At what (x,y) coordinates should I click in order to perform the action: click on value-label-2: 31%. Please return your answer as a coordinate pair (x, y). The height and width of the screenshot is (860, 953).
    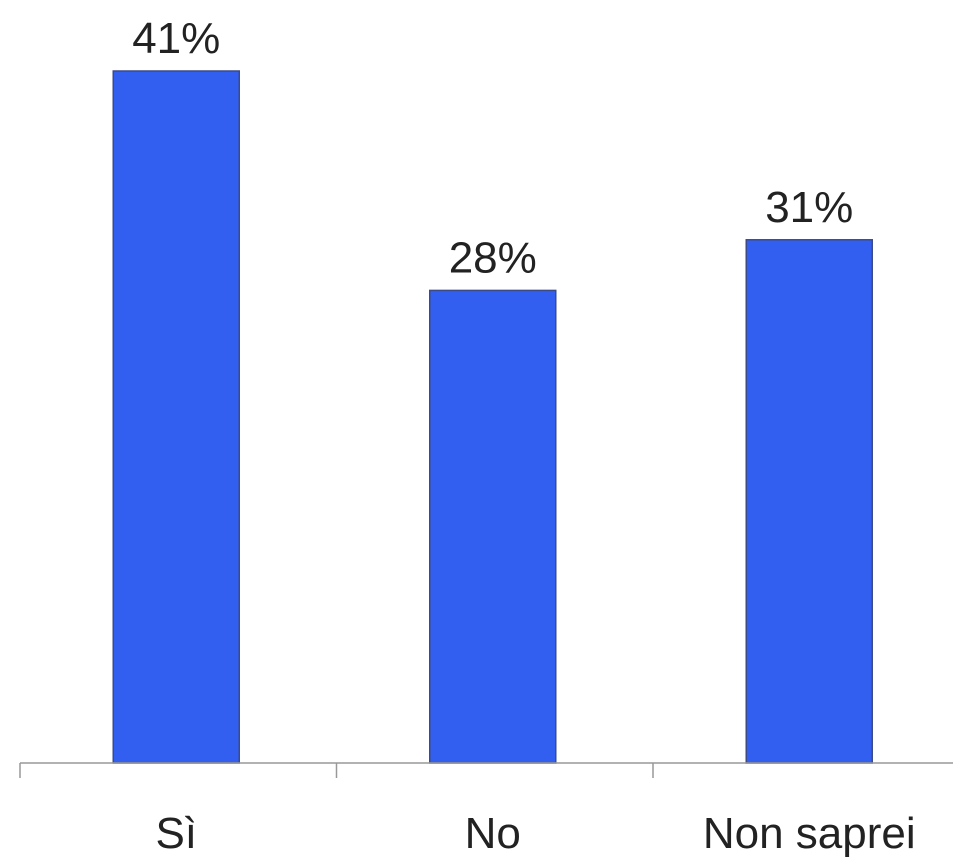
    Looking at the image, I should click on (809, 207).